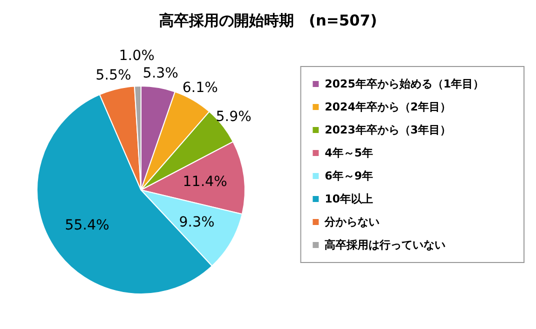 The image size is (536, 329). What do you see at coordinates (114, 75) in the screenshot?
I see `data-label: 5.5%` at bounding box center [114, 75].